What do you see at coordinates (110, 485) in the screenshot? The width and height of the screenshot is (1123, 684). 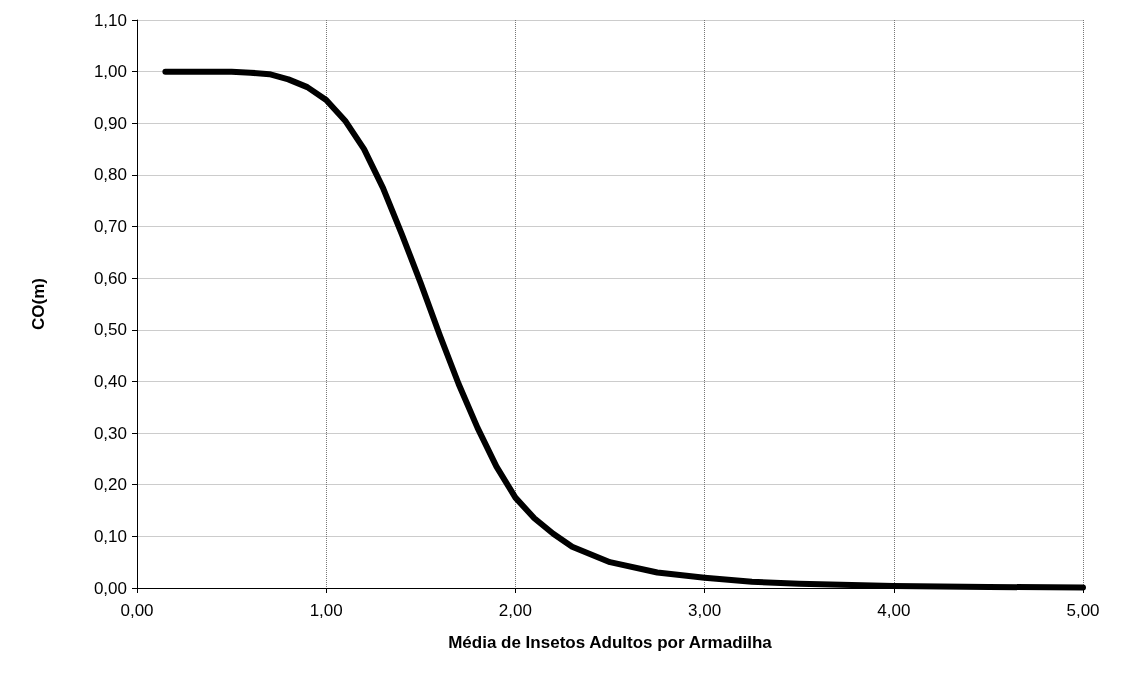 I see `y-tick-label: 0,20` at bounding box center [110, 485].